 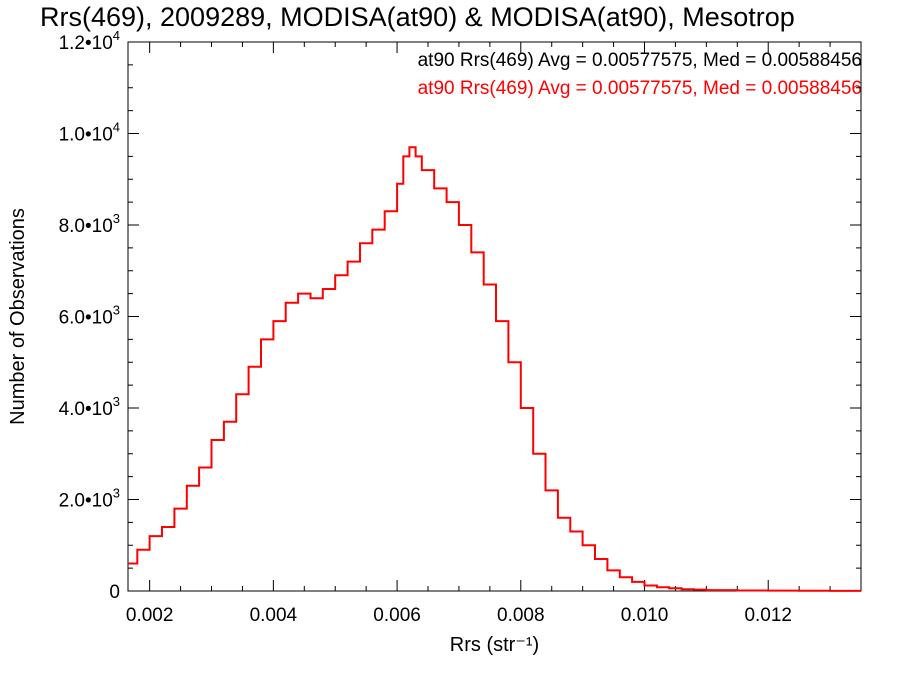 I want to click on y-tick-label: 8.0•103, so click(x=89, y=224).